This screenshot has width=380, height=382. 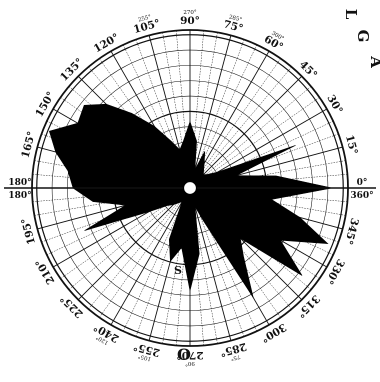 I want to click on tick-label-150: 150°, so click(x=45, y=105).